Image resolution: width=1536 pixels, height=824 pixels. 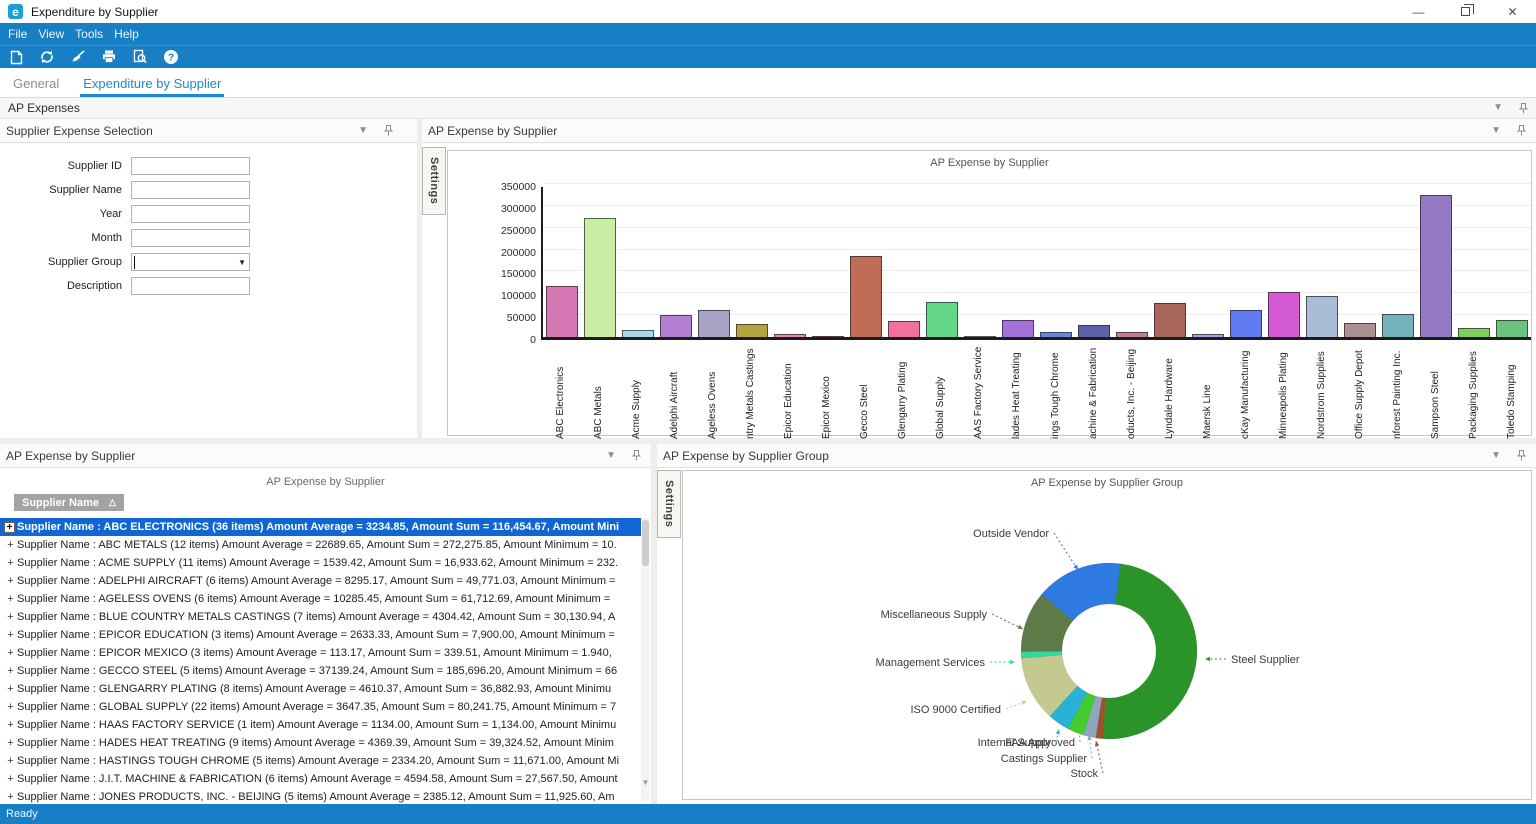 I want to click on slice-castings-supplier, so click(x=1093, y=717).